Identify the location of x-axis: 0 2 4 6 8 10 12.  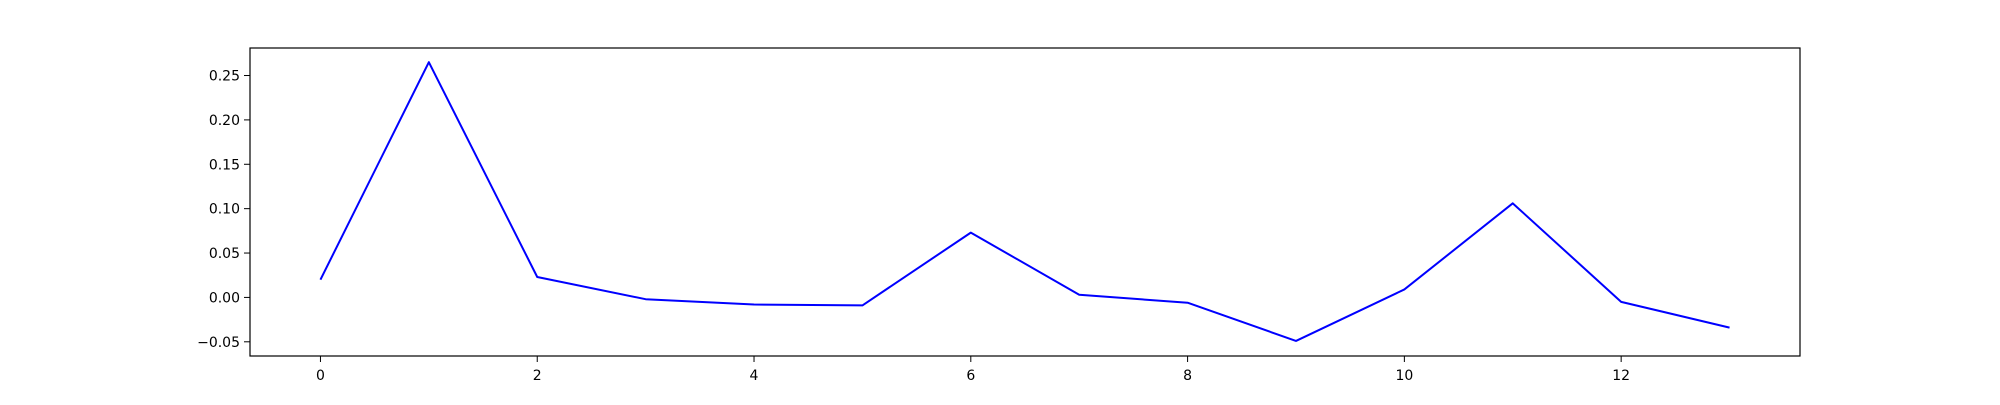
(973, 370).